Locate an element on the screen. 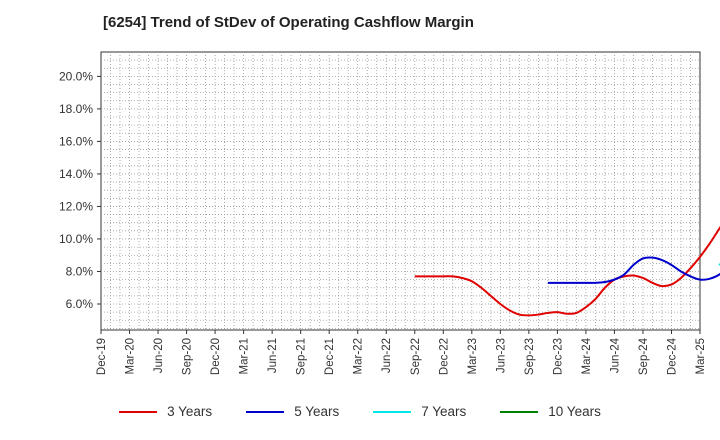  x-tick-label: Dec-20 is located at coordinates (216, 356).